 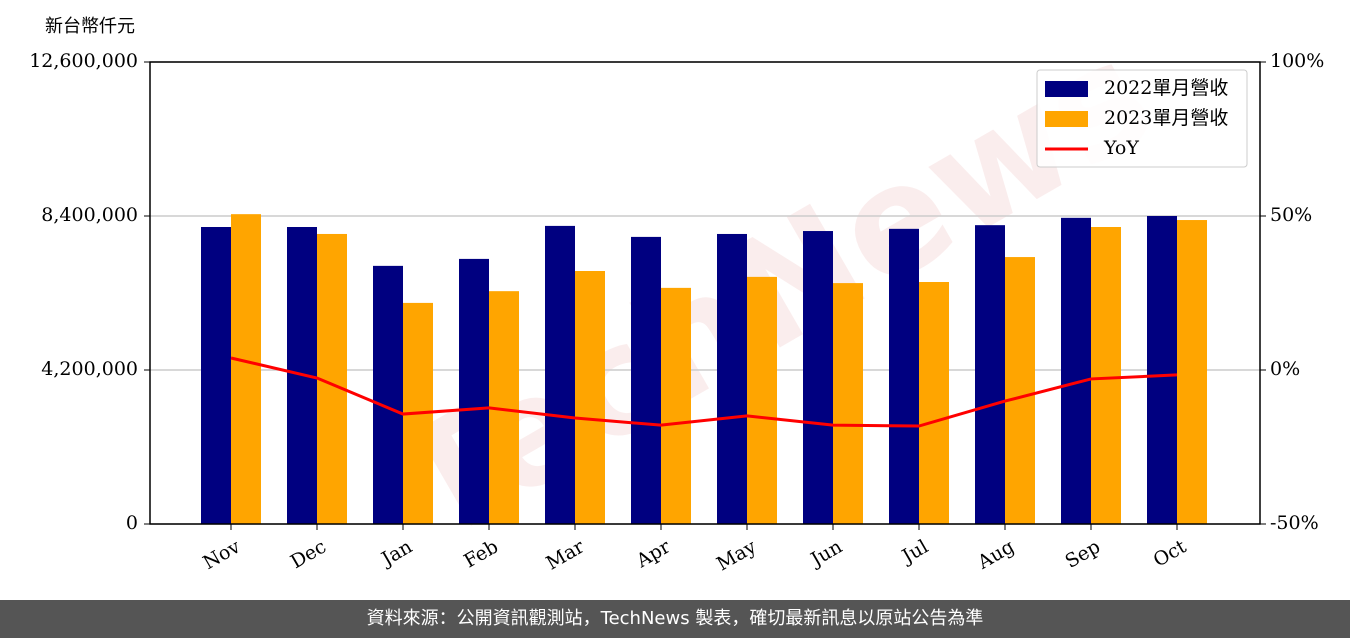 What do you see at coordinates (1121, 148) in the screenshot?
I see `legend-label: YoY` at bounding box center [1121, 148].